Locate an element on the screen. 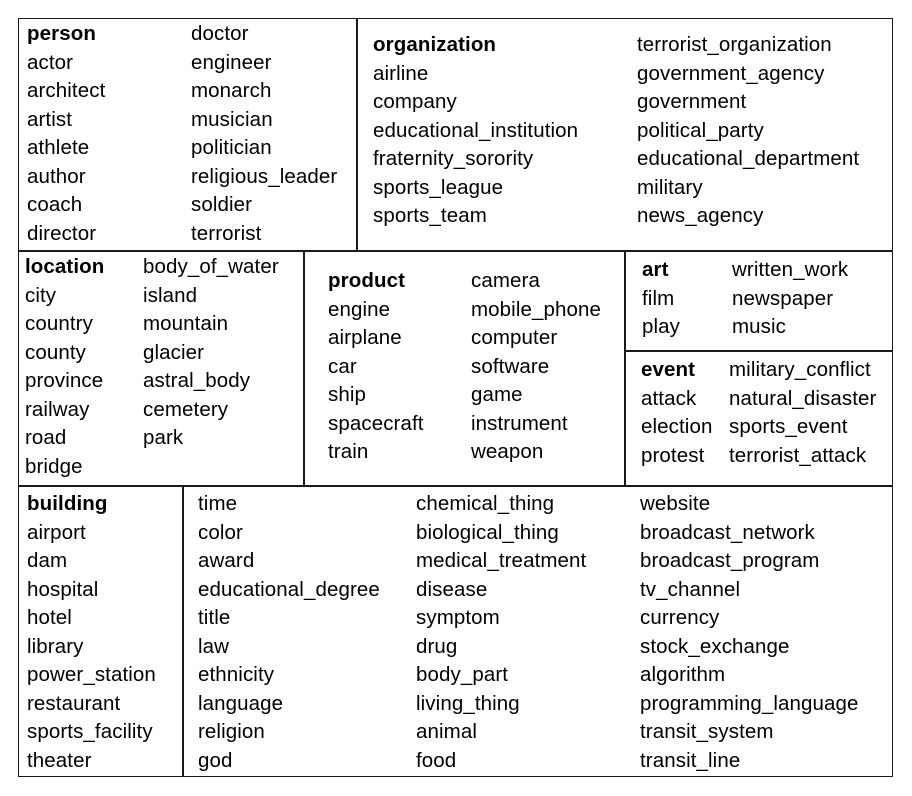  type-label: film is located at coordinates (658, 298).